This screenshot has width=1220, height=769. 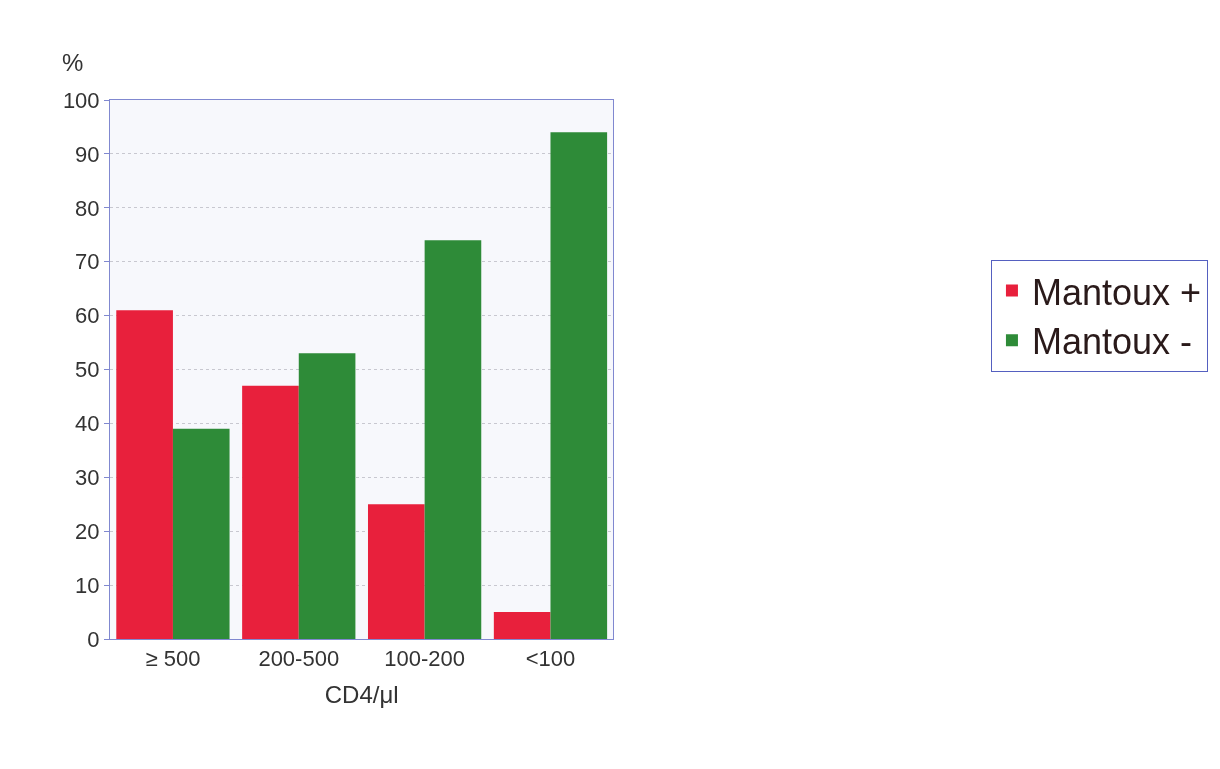 I want to click on y-tick-label: 20, so click(x=87, y=531).